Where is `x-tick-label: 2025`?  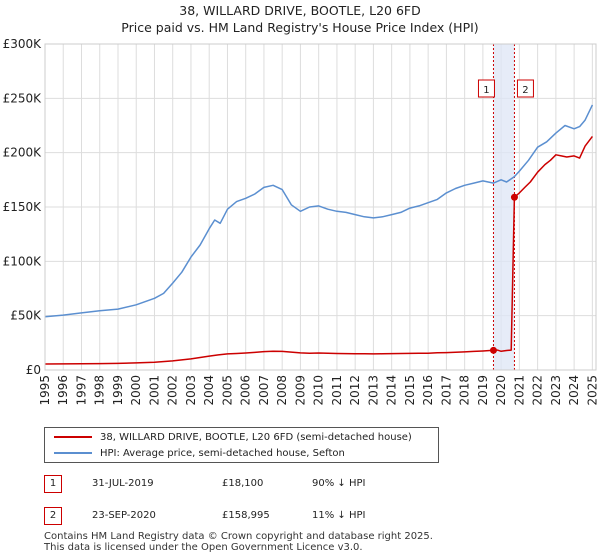
x-tick-label: 2025 is located at coordinates (592, 390).